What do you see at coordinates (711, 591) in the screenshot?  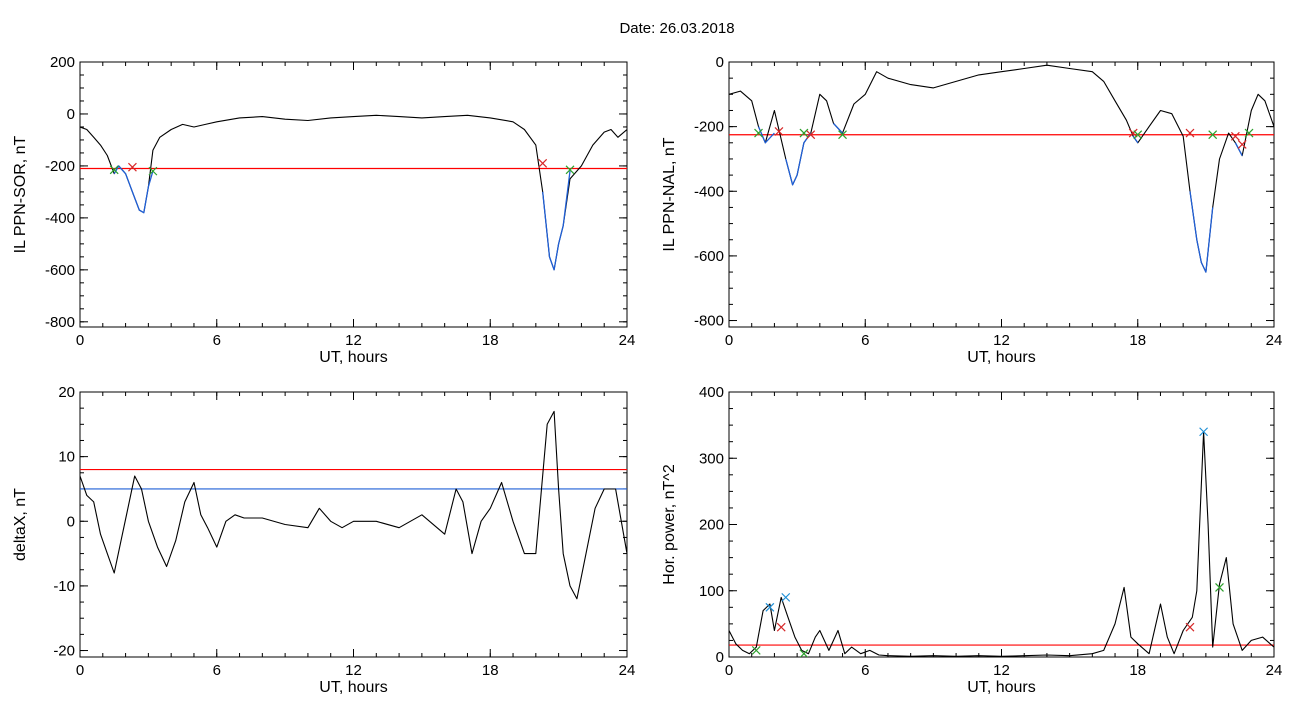 I see `y-tick-label: 100` at bounding box center [711, 591].